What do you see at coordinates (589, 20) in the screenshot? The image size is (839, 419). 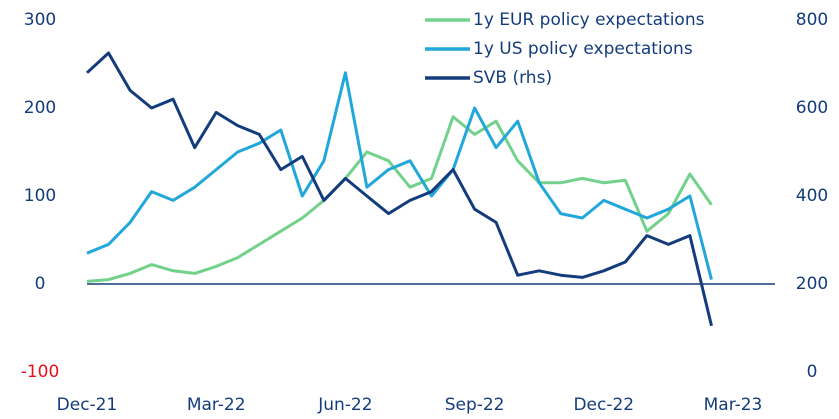 I see `legend-label: 1y EUR policy expectations` at bounding box center [589, 20].